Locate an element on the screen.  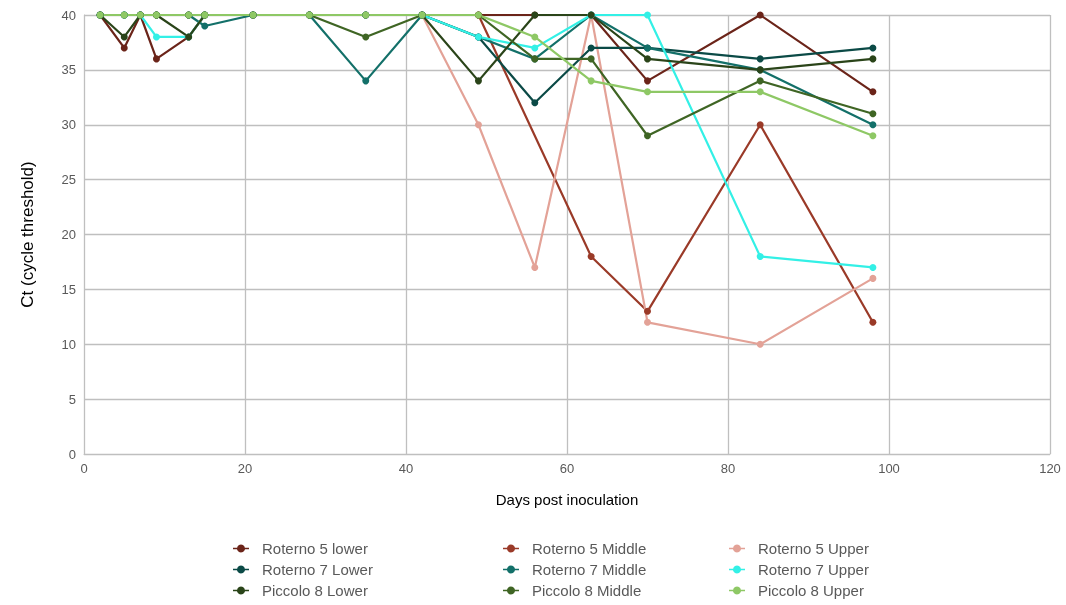
y-tick-label: 25 is located at coordinates (68, 180).